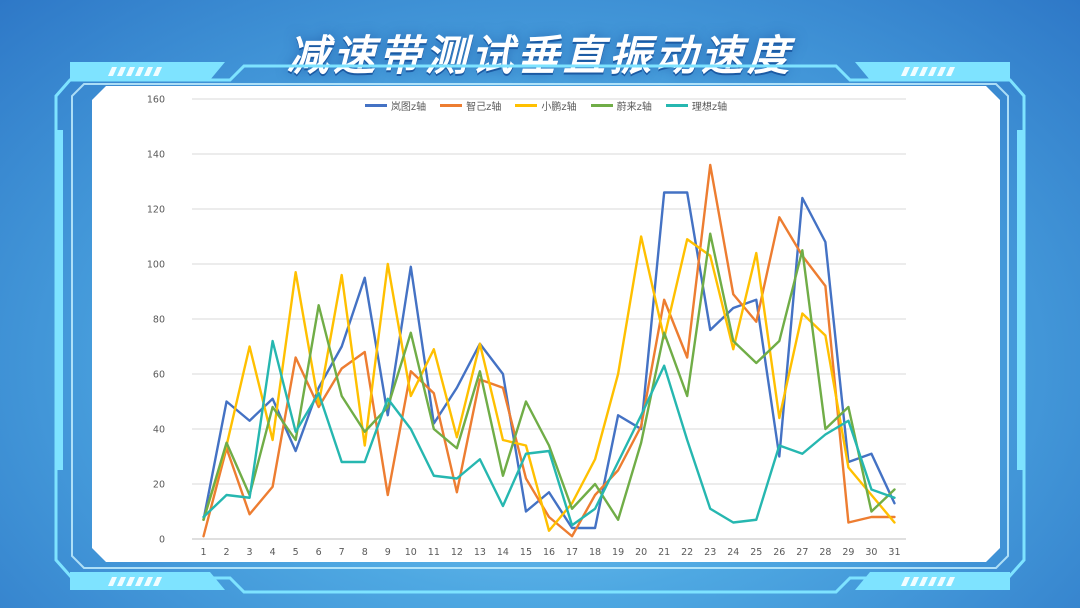 The height and width of the screenshot is (608, 1080). What do you see at coordinates (733, 552) in the screenshot?
I see `x-tick-label: 24` at bounding box center [733, 552].